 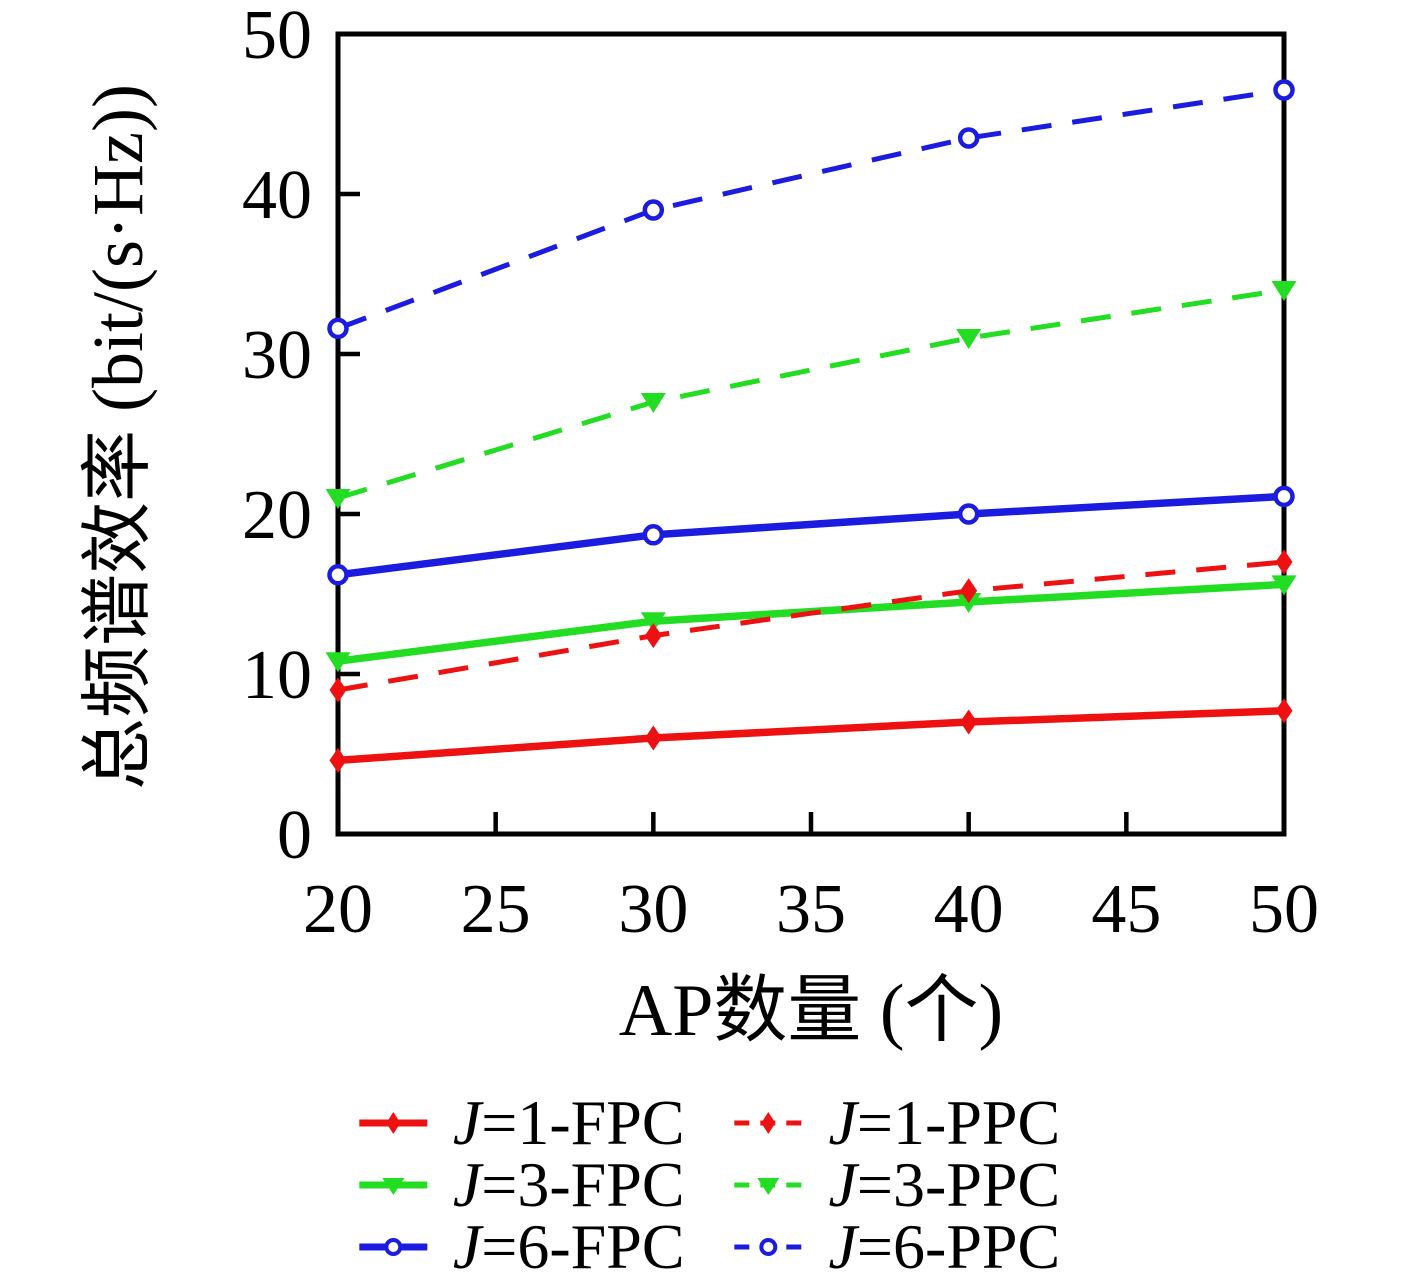 What do you see at coordinates (583, 1122) in the screenshot?
I see `legend-label-suffix: =1-FPC` at bounding box center [583, 1122].